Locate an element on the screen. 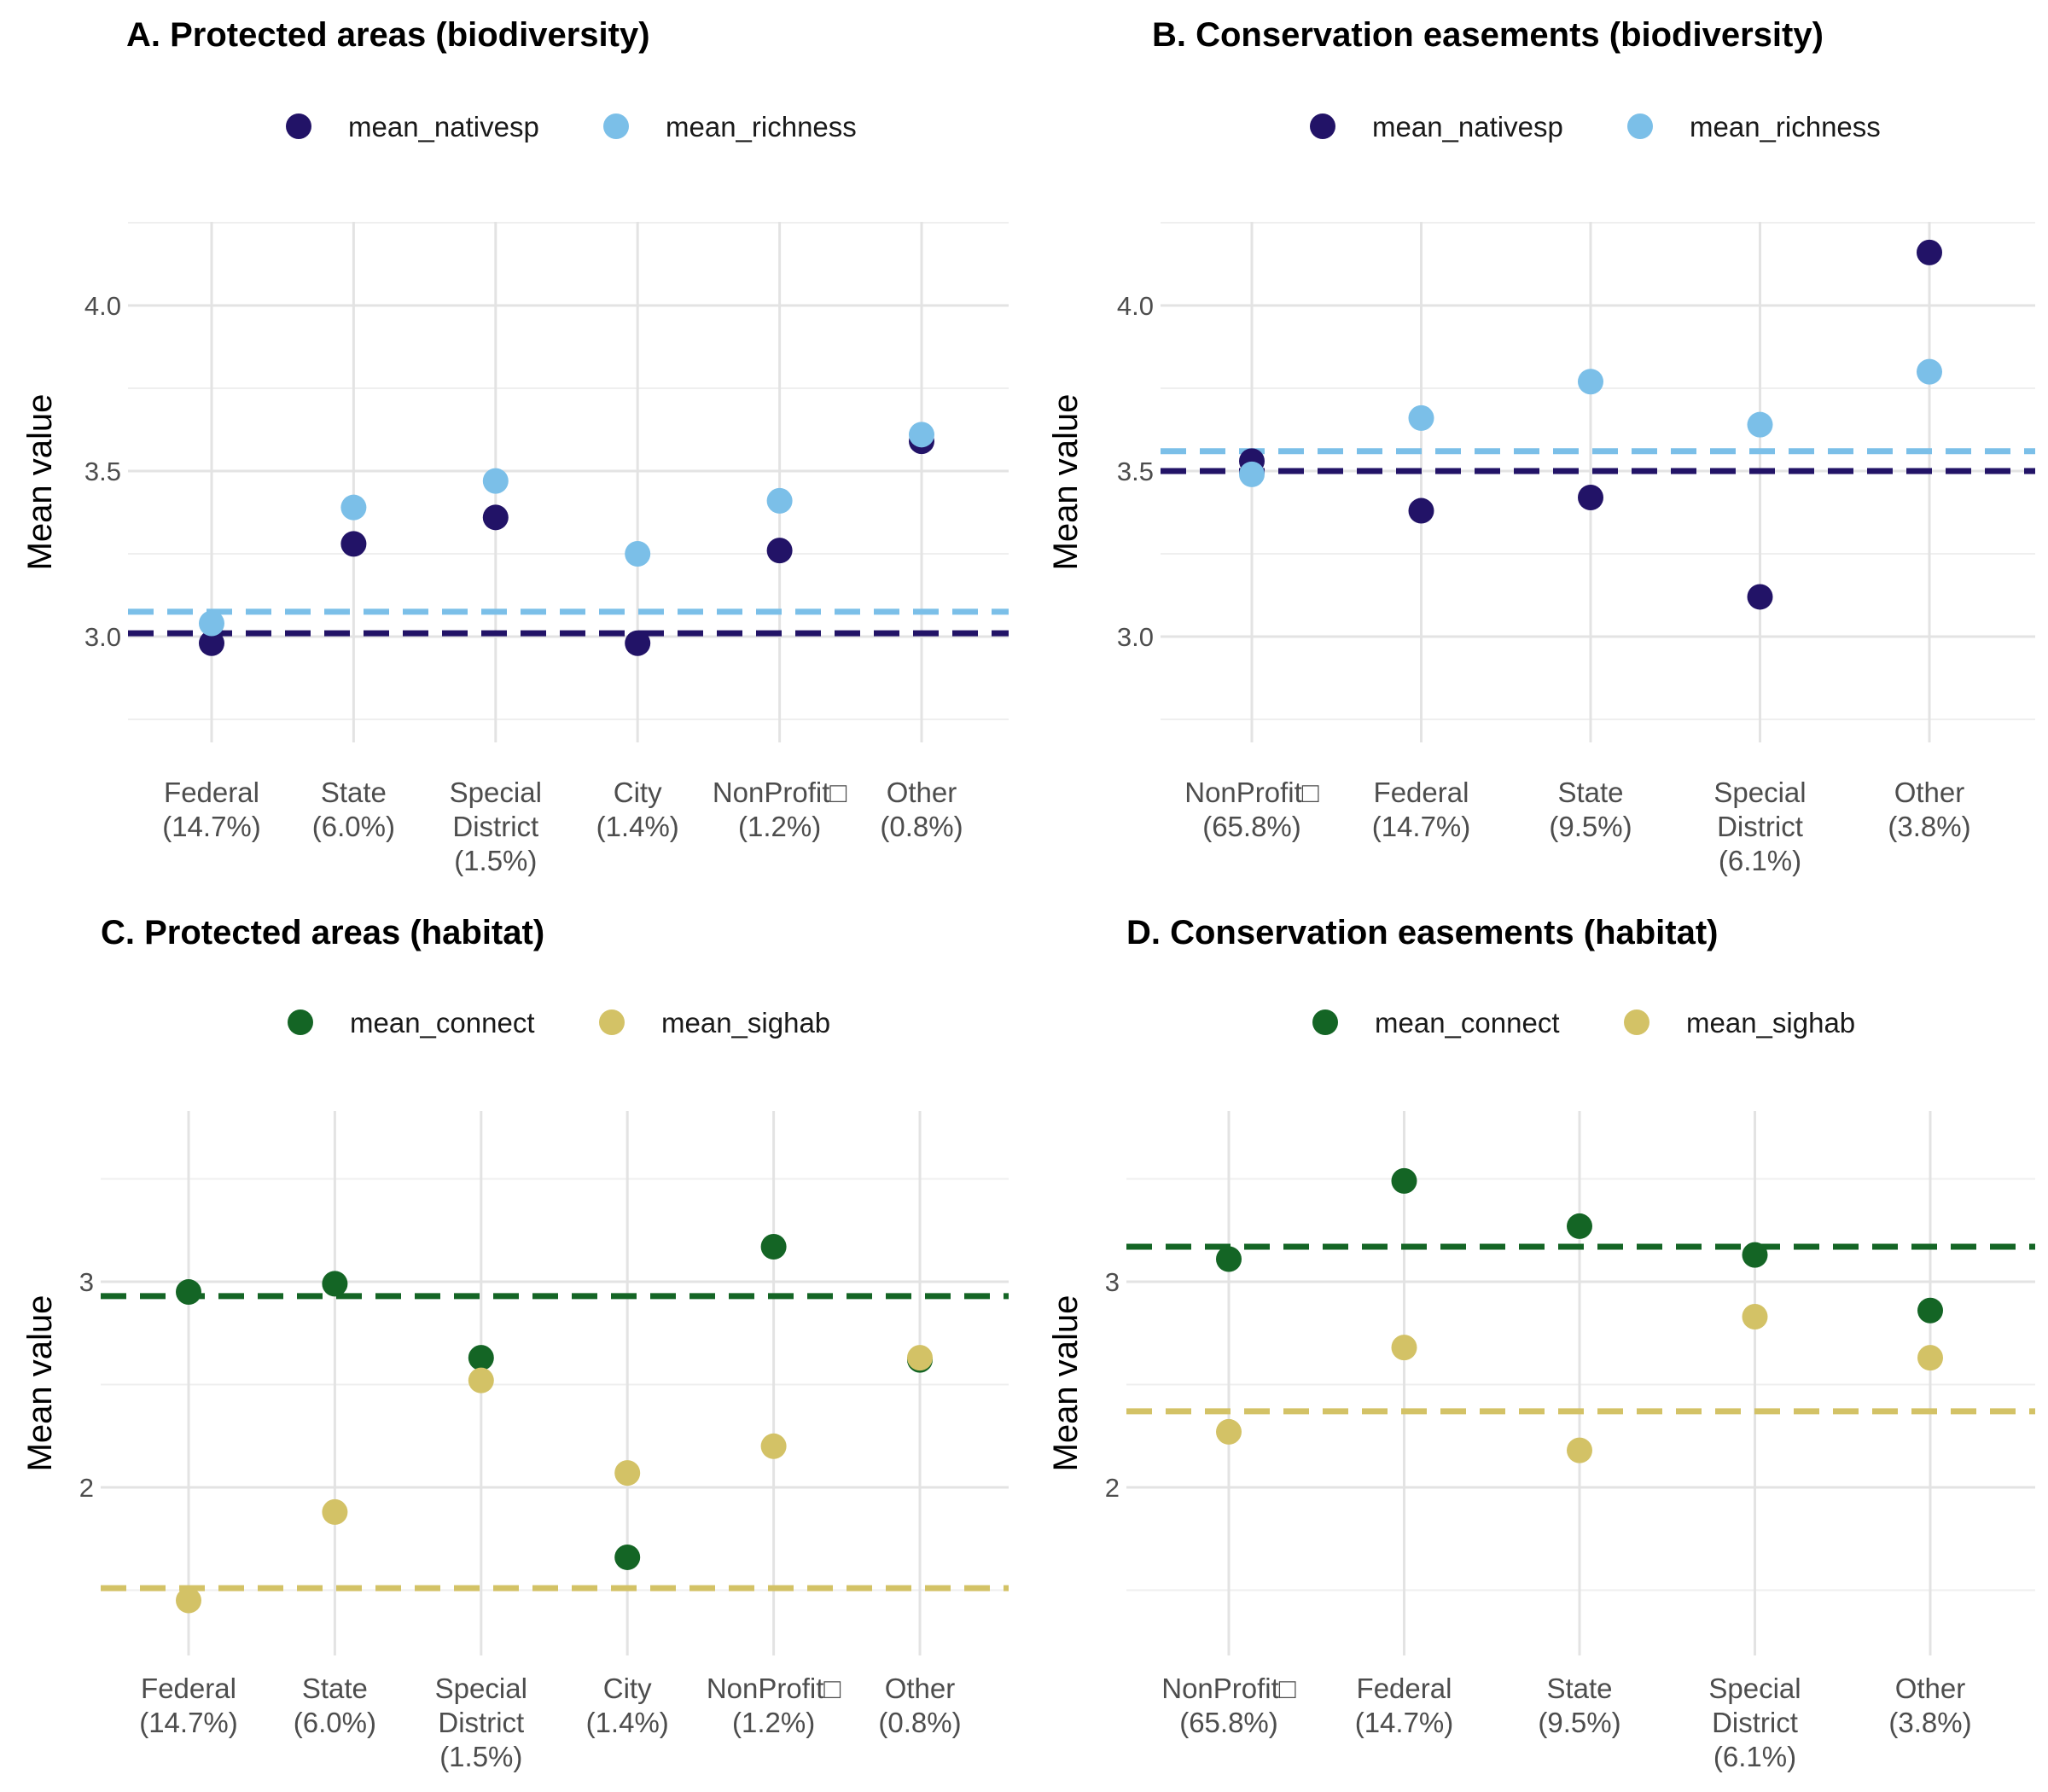 This screenshot has width=2048, height=1792. x-tick-label: NonProfit□ (1.2%) is located at coordinates (774, 1705).